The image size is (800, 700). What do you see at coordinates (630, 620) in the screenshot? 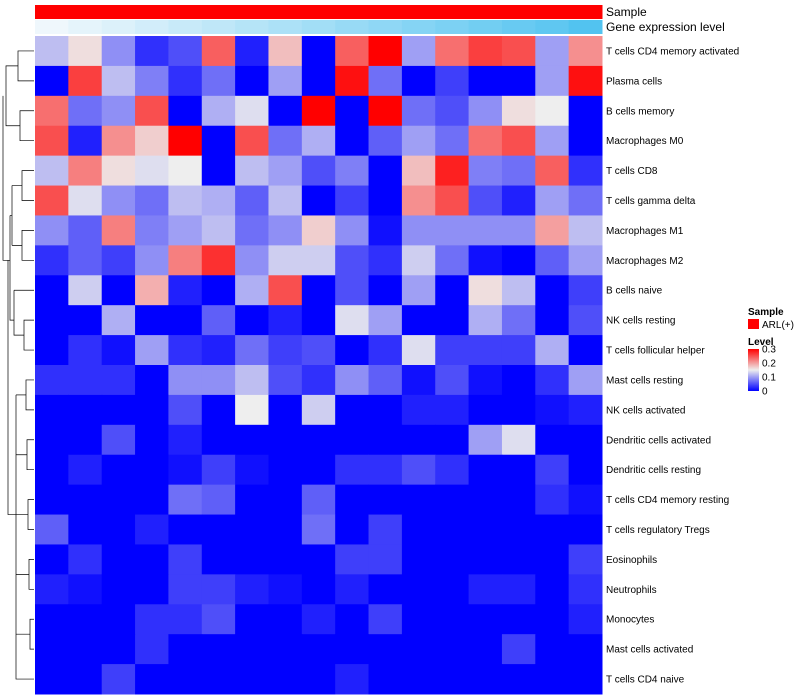
I see `row-label: Monocytes` at bounding box center [630, 620].